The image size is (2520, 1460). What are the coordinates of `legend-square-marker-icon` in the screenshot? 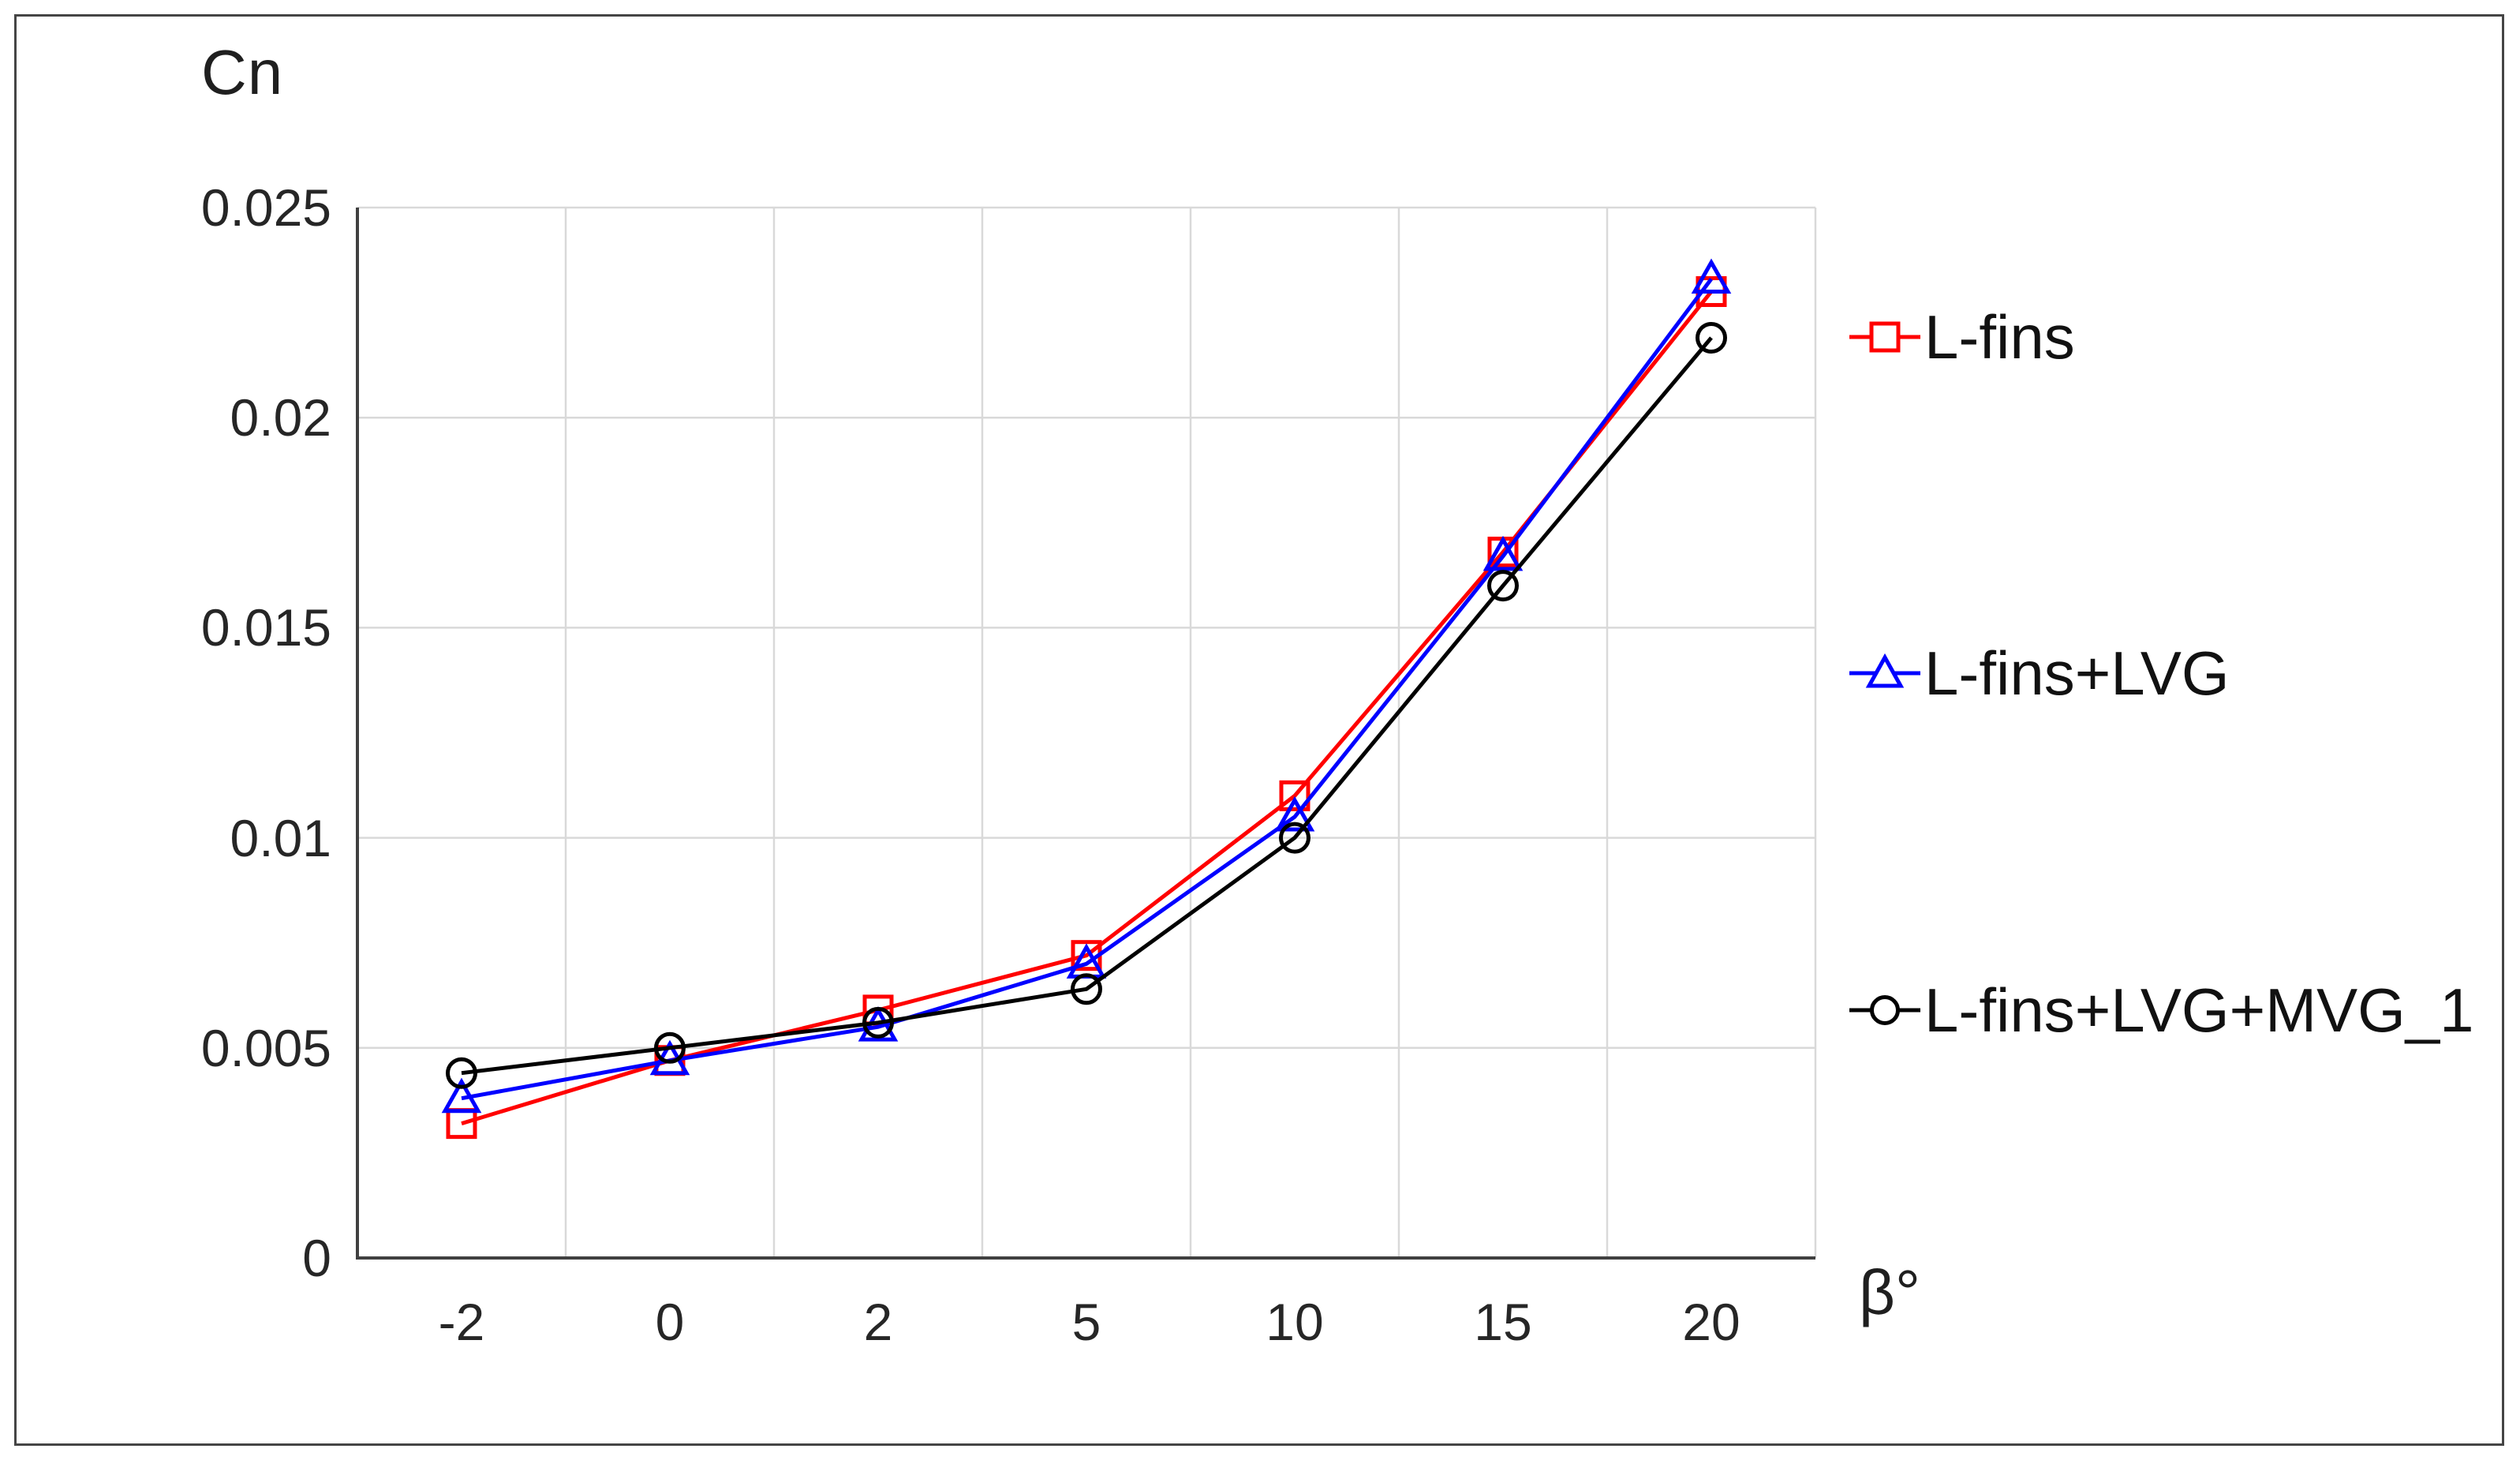 It's located at (1884, 337).